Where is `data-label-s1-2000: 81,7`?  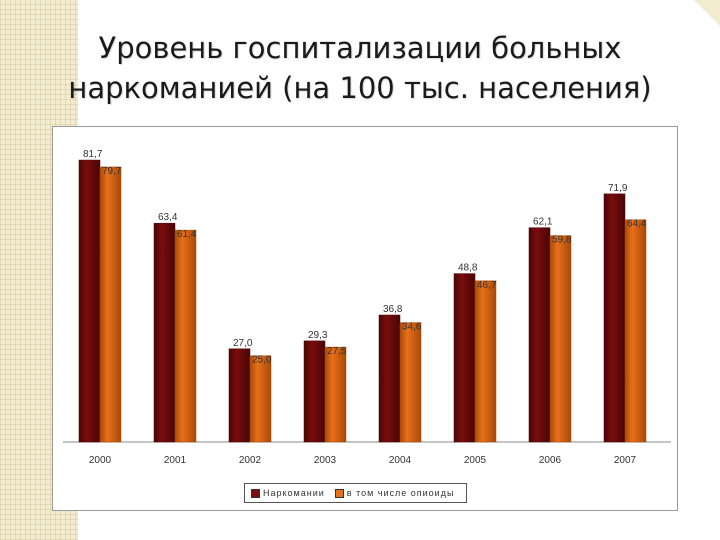
data-label-s1-2000: 81,7 is located at coordinates (93, 154).